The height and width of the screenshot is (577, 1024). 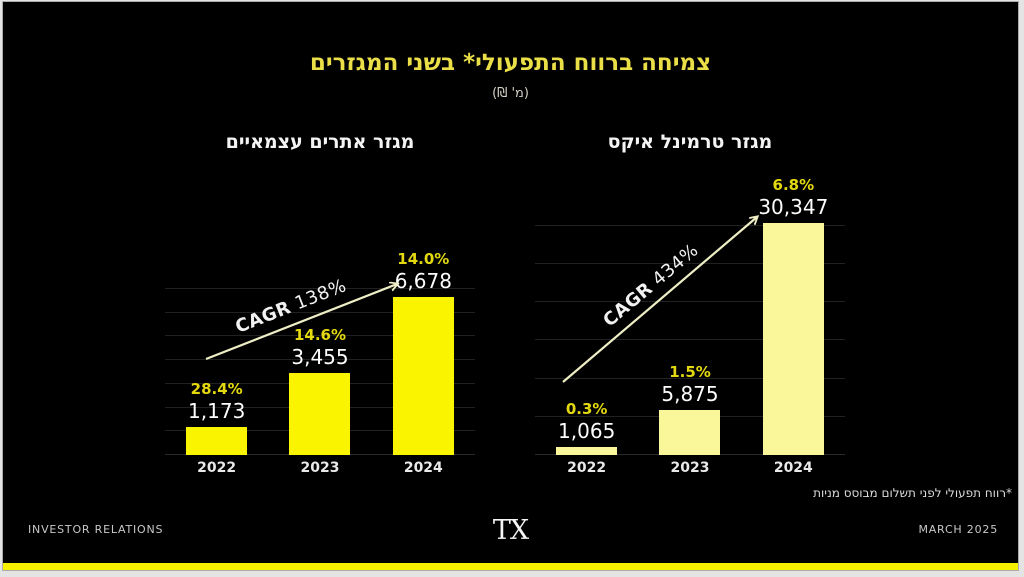 What do you see at coordinates (912, 493) in the screenshot?
I see `footnote: *רווח תפעולי לפני תשלום מבוסס מניות` at bounding box center [912, 493].